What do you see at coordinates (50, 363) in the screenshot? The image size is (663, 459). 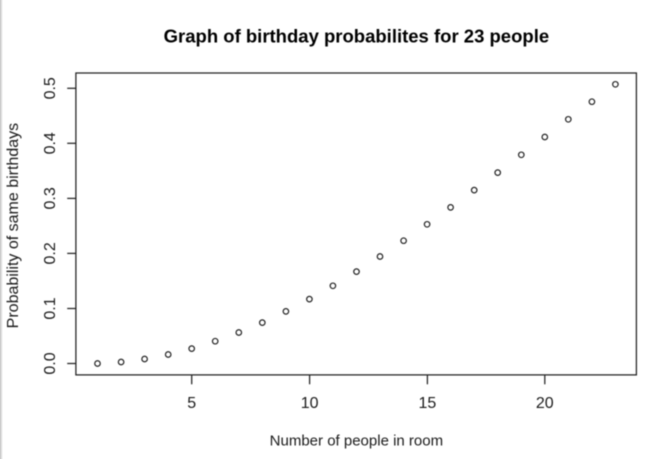 I see `svg-text: 0.0` at bounding box center [50, 363].